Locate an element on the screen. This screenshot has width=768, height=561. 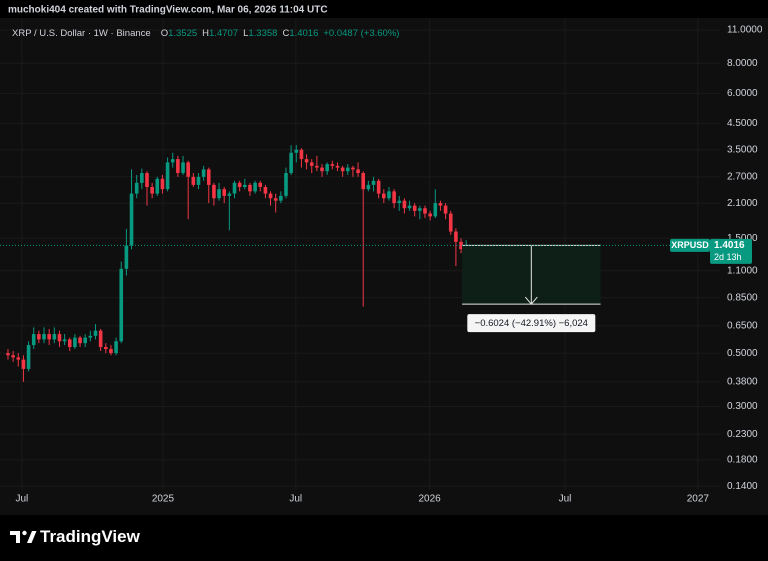
measure-label-box is located at coordinates (531, 323).